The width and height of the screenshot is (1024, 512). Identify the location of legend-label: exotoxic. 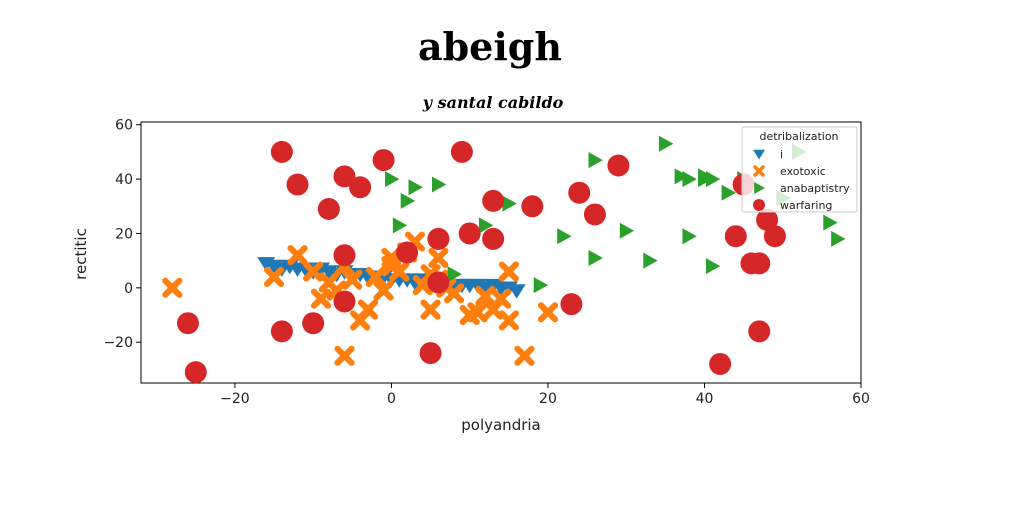
(803, 171).